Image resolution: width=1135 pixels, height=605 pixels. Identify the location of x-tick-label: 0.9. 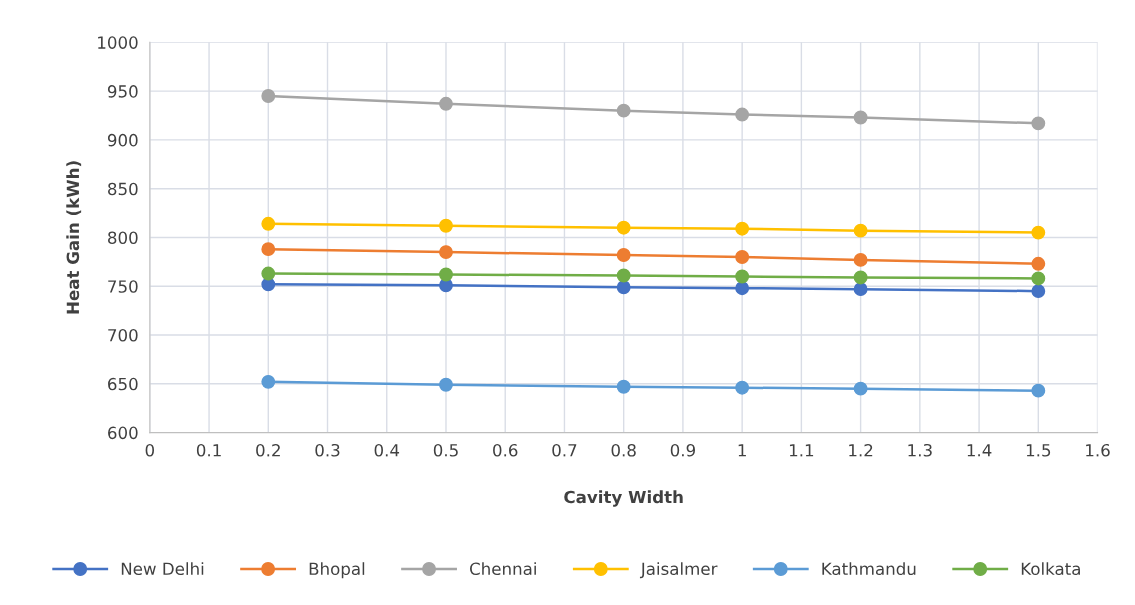
(682, 450).